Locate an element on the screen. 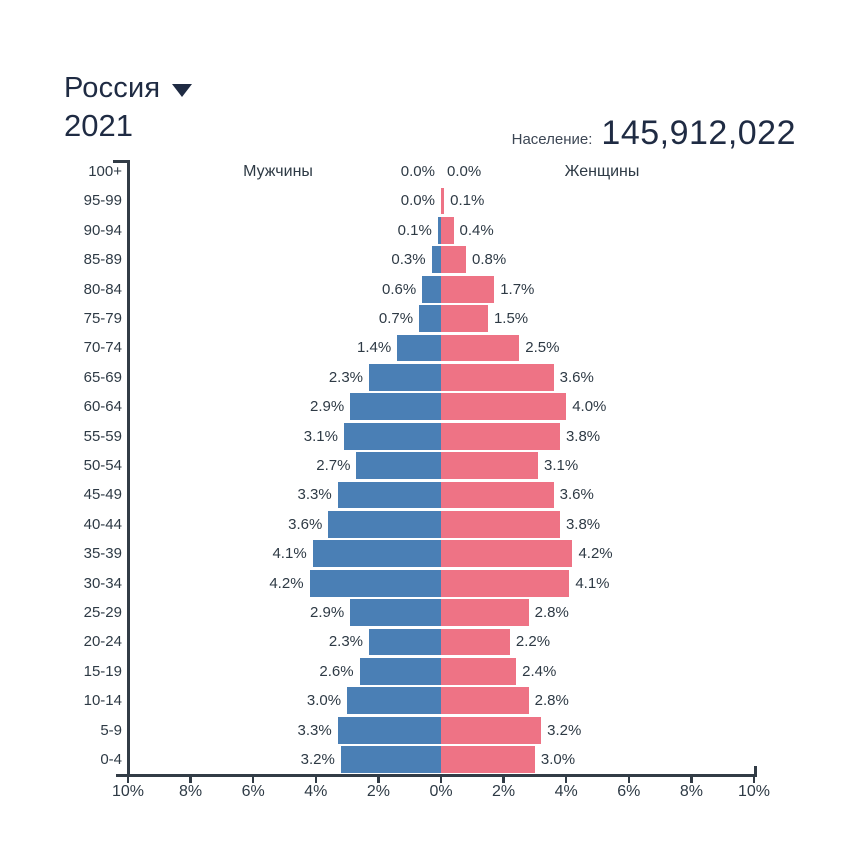  pyramid-row: 20-24 2.3% 2.2% is located at coordinates (430, 641).